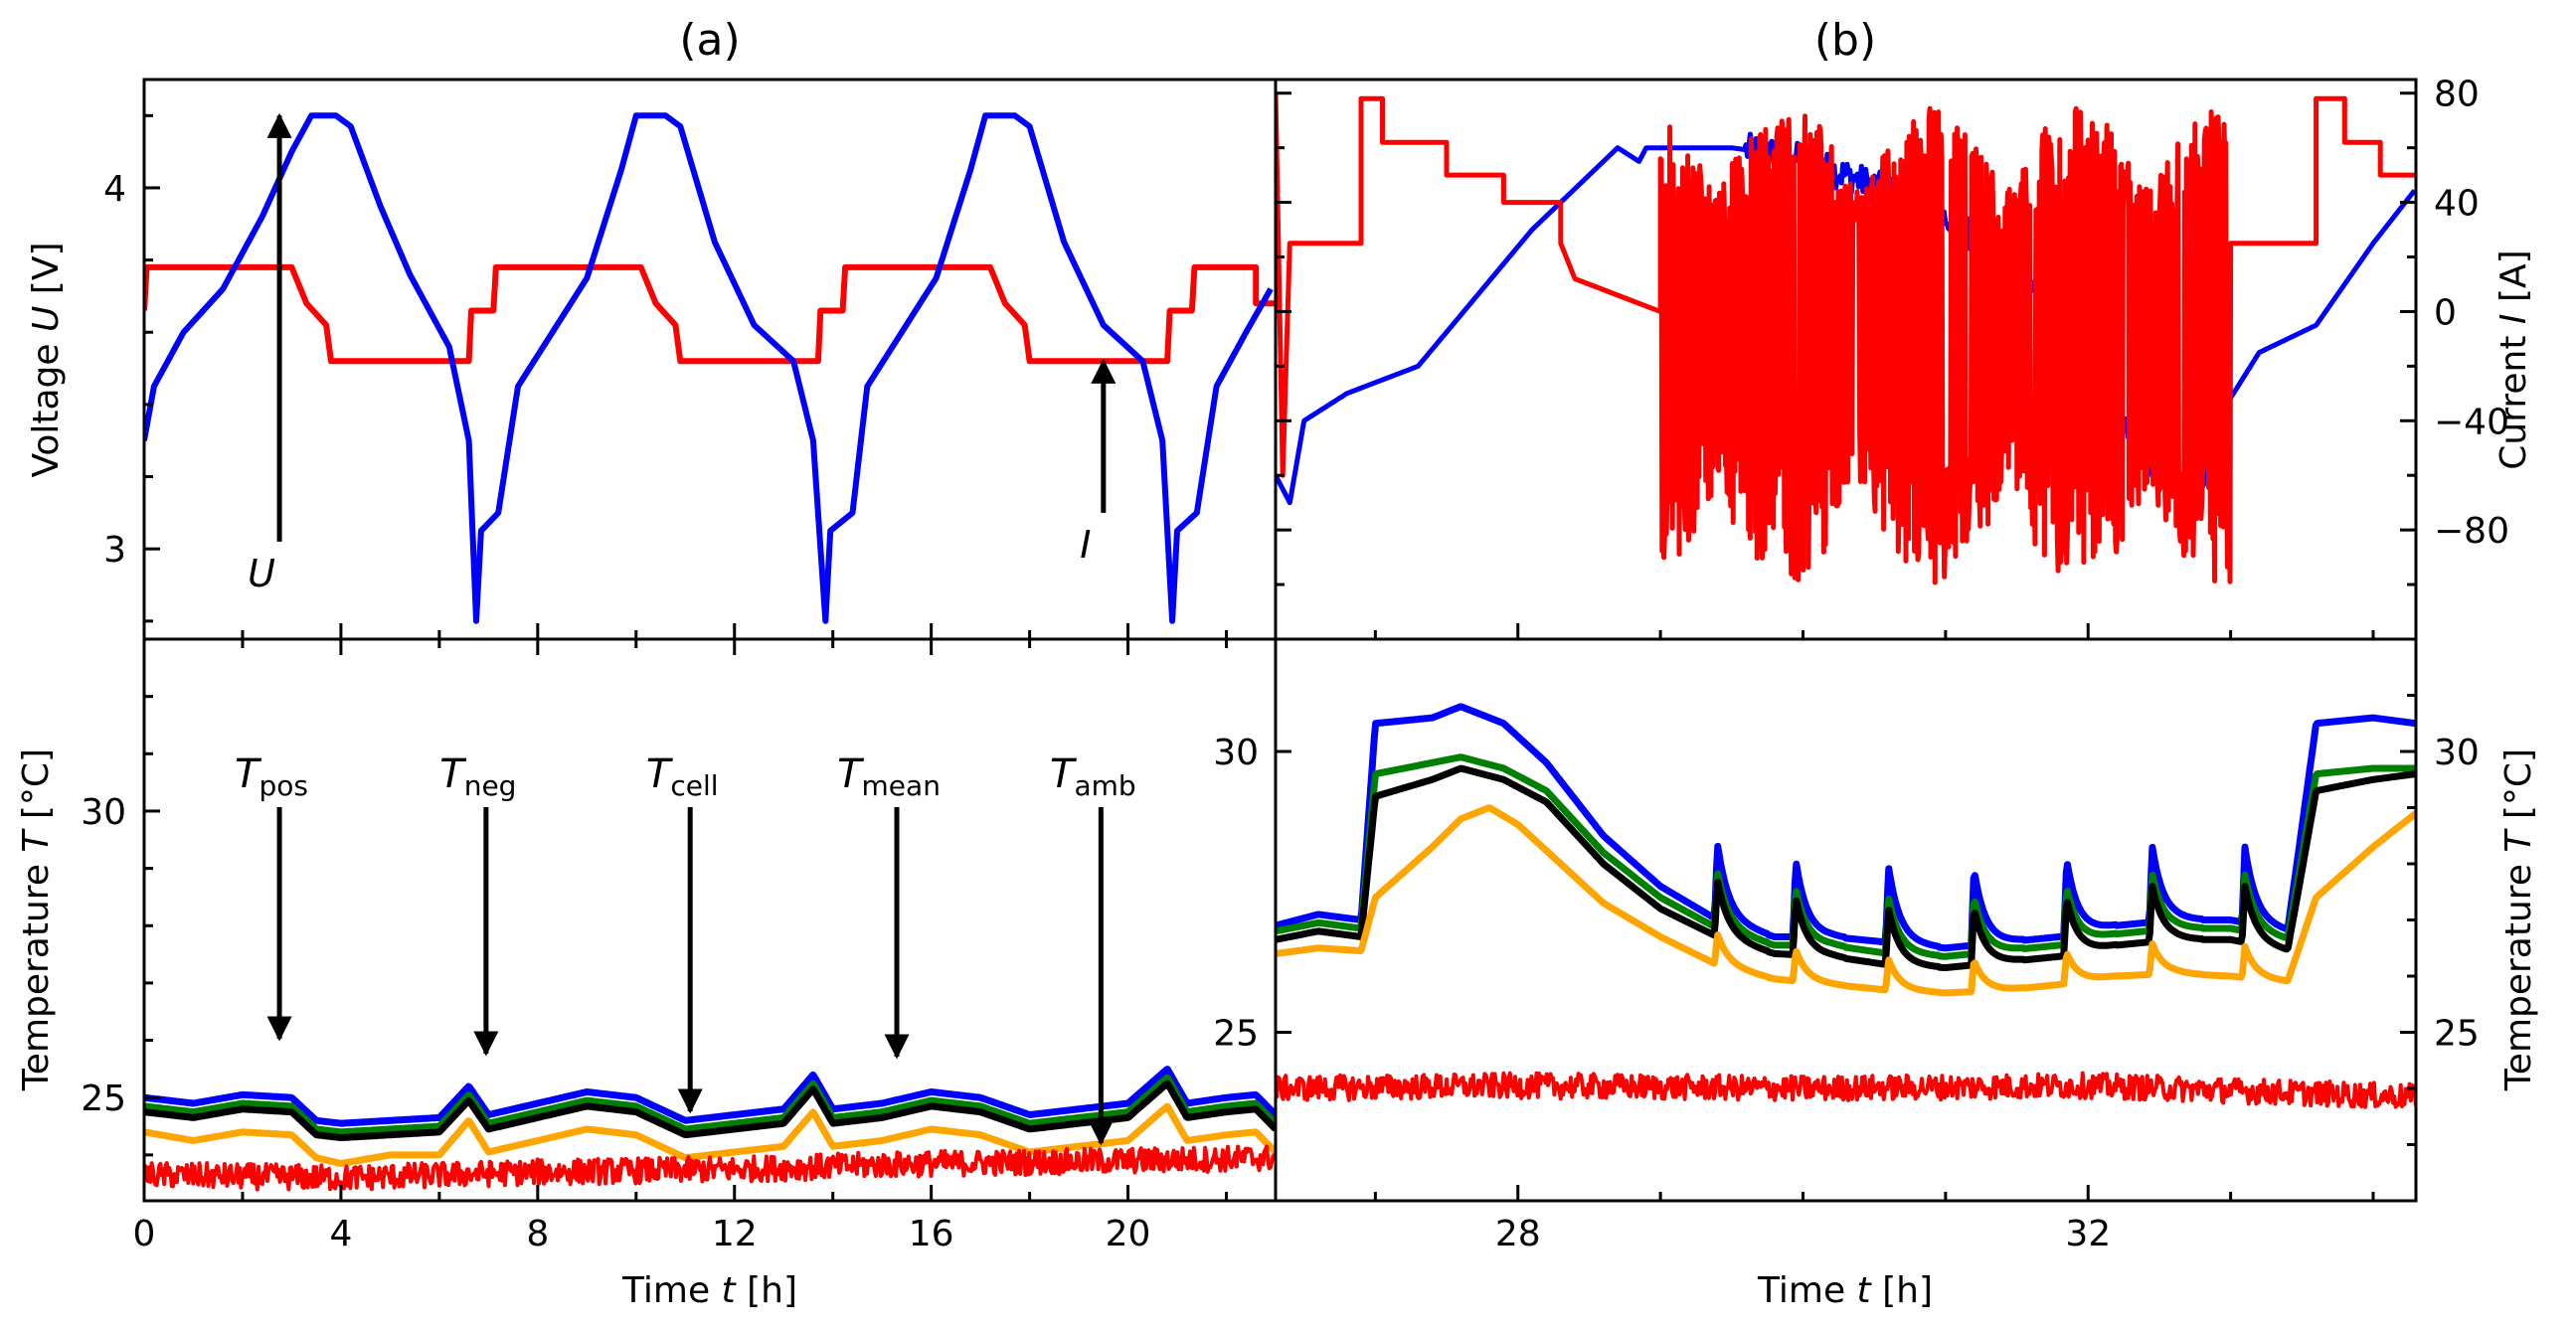 This screenshot has width=2576, height=1329. I want to click on xtick-label-b-28: 28, so click(1518, 1234).